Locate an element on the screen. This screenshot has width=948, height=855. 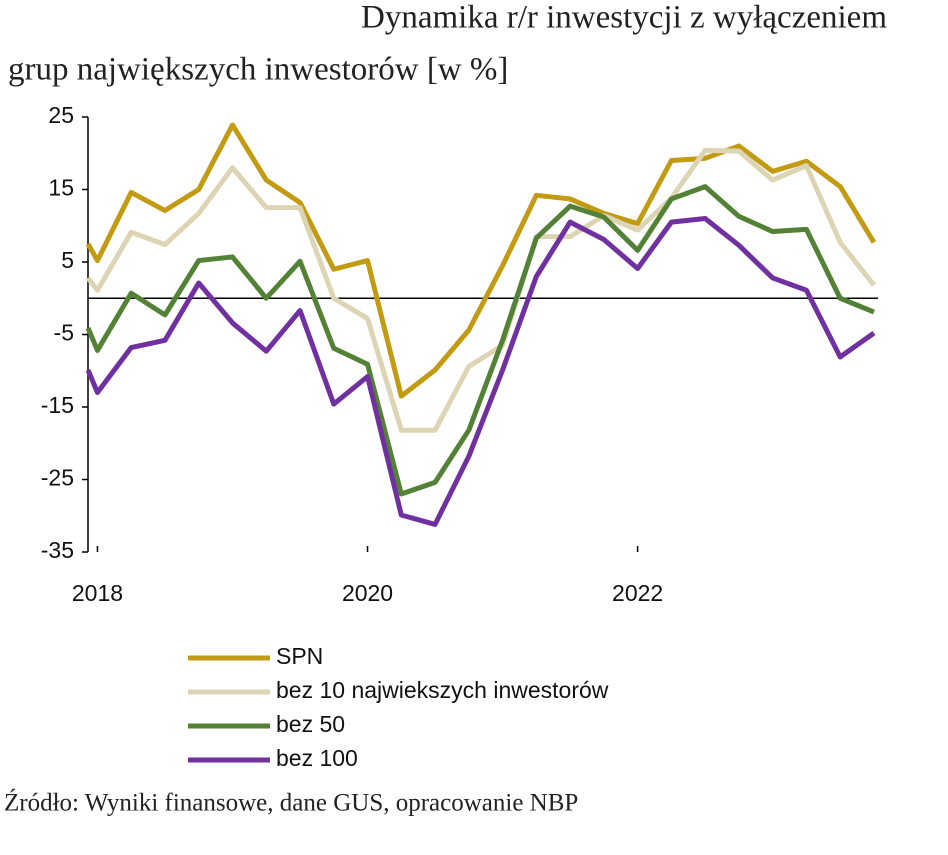
y-tick-label: -25 is located at coordinates (57, 478).